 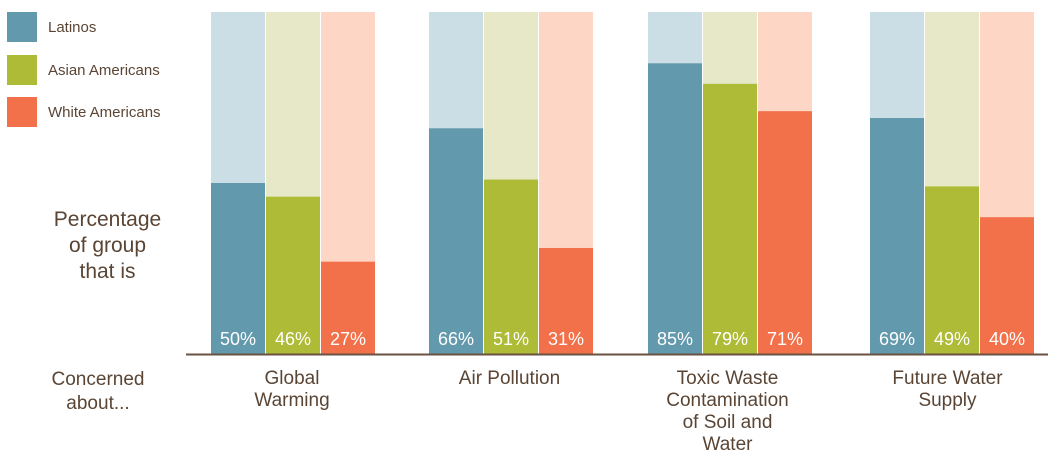 What do you see at coordinates (730, 339) in the screenshot?
I see `bar-value-label: 79%` at bounding box center [730, 339].